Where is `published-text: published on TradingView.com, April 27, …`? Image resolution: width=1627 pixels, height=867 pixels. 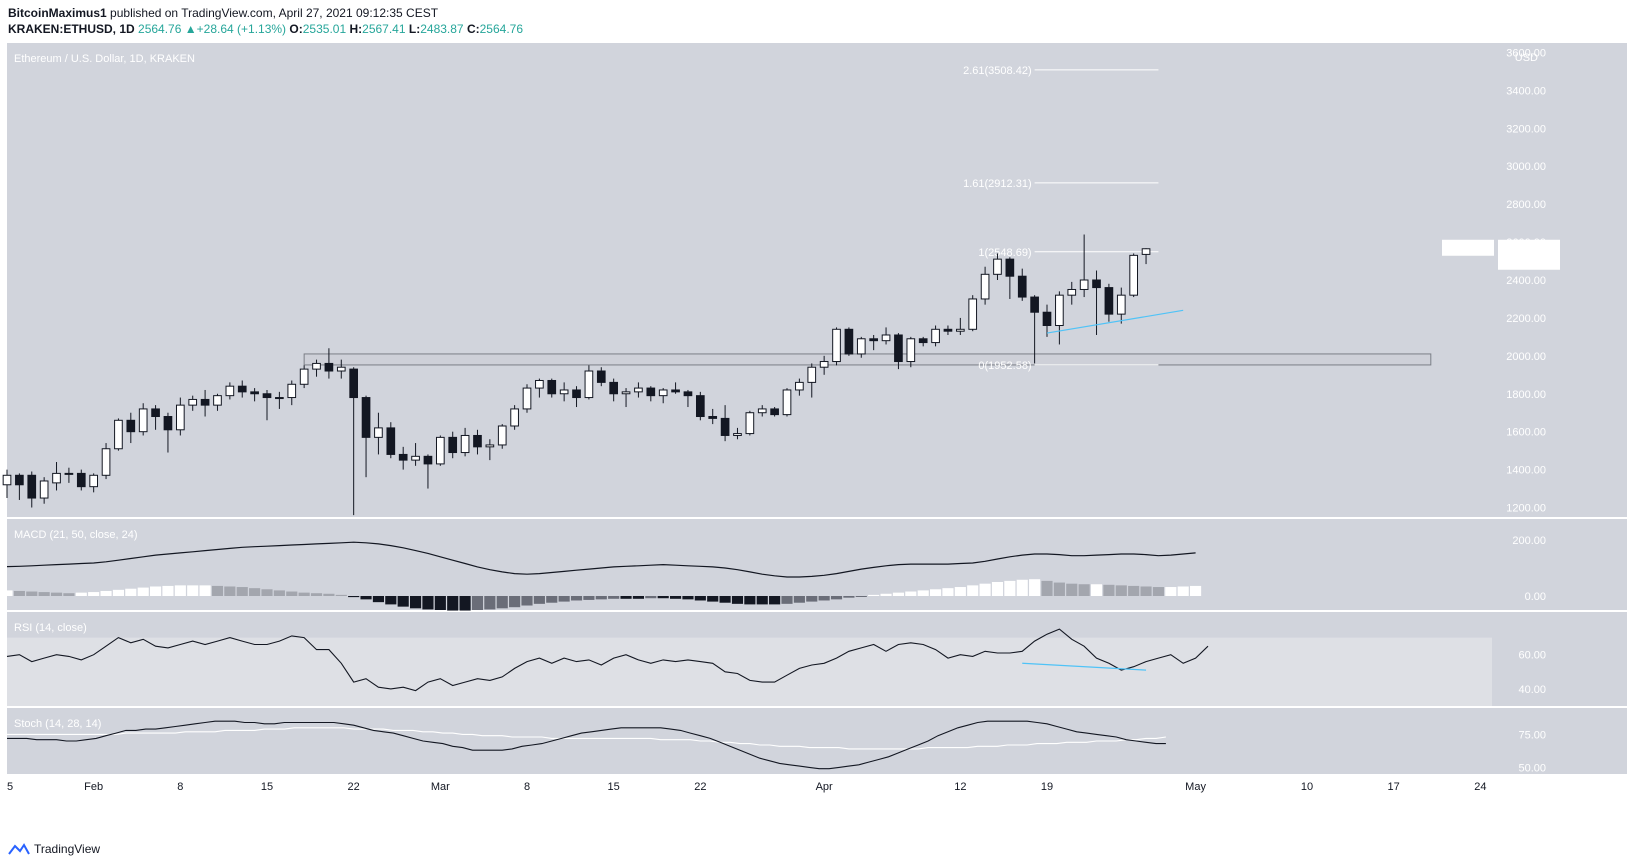 published-text: published on TradingView.com, April 27, … is located at coordinates (274, 13).